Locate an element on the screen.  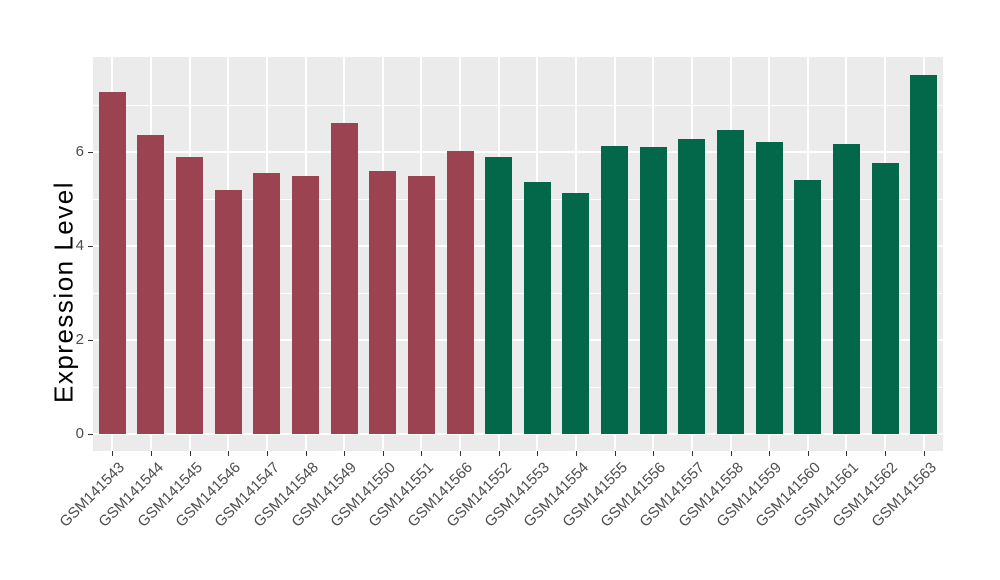
bar-GSM141558 is located at coordinates (730, 281).